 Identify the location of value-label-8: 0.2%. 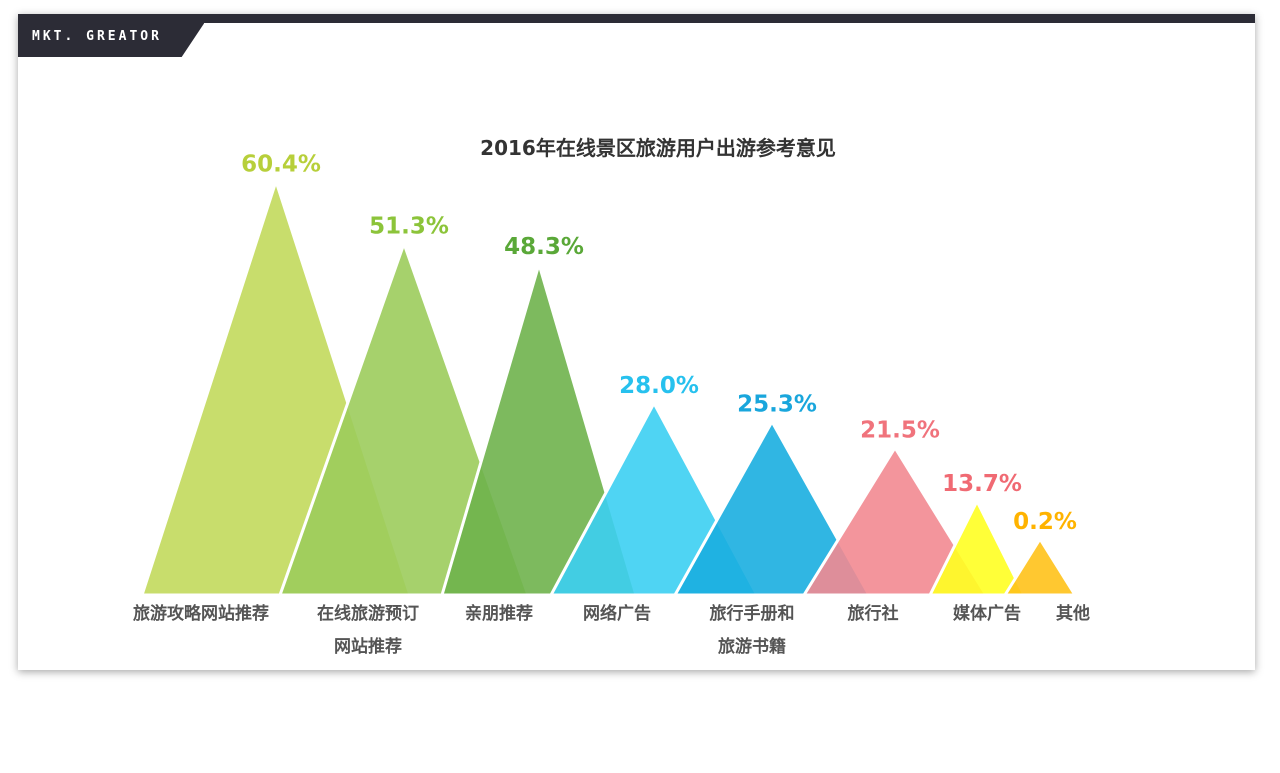
(1045, 522).